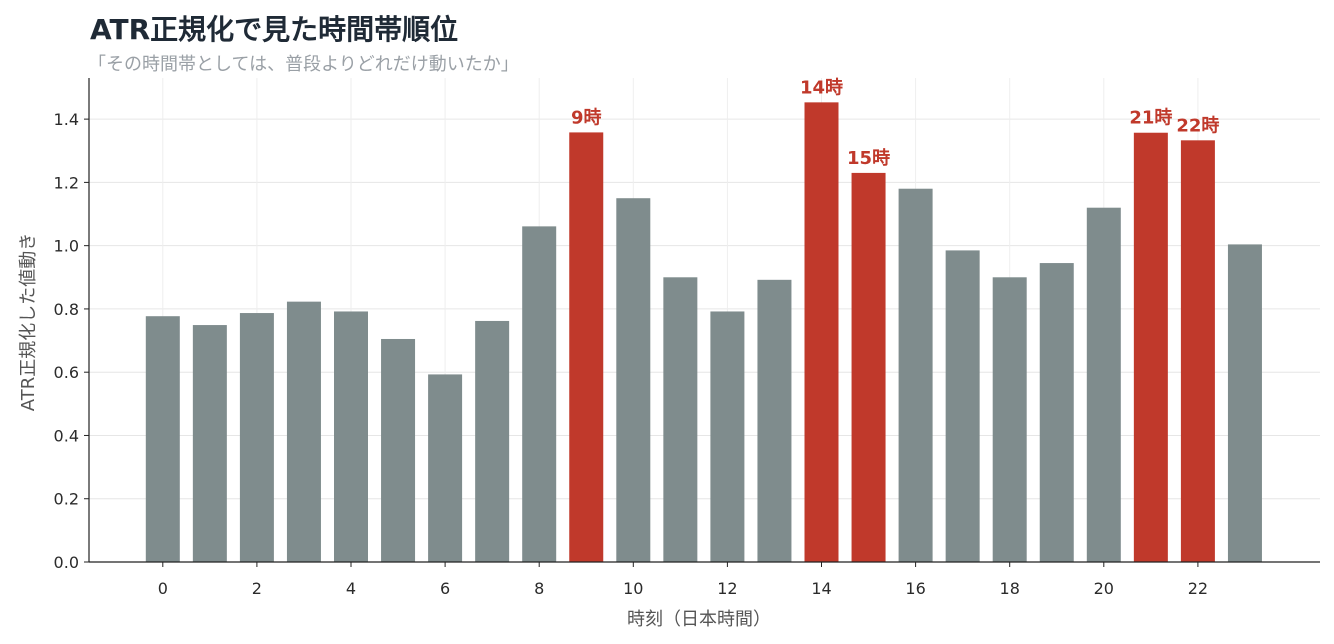 The height and width of the screenshot is (644, 1334). Describe the element at coordinates (1104, 588) in the screenshot. I see `x-tick-label: 20` at that location.